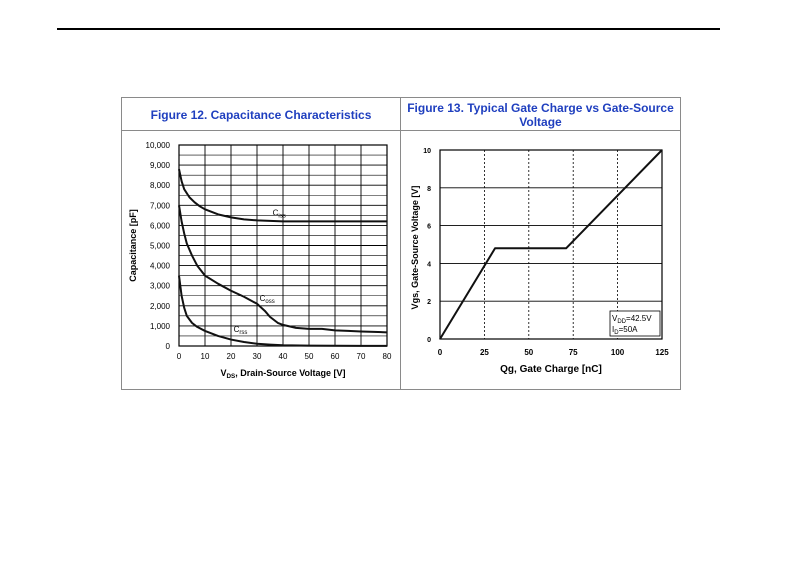  What do you see at coordinates (257, 356) in the screenshot?
I see `x-tick-label: 30` at bounding box center [257, 356].